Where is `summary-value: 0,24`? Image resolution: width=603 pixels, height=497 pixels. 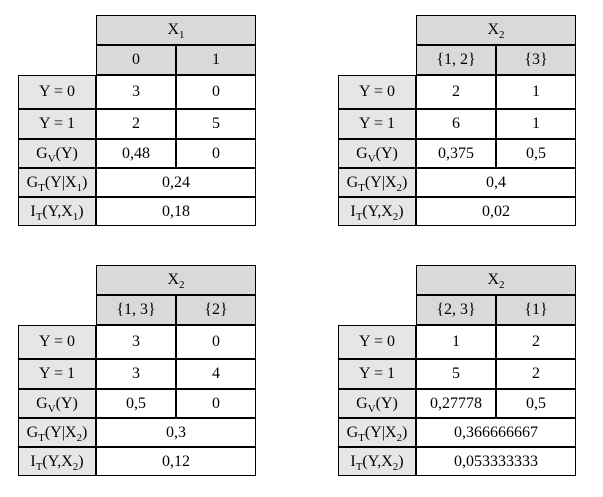
summary-value: 0,24 is located at coordinates (176, 182).